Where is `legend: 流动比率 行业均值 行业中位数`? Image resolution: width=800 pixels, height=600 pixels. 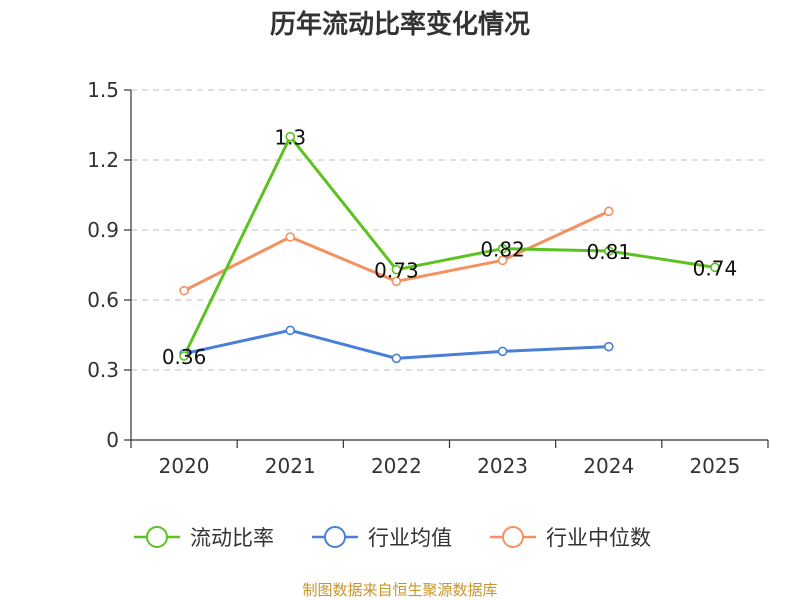
legend: 流动比率 行业均值 行业中位数 is located at coordinates (392, 538).